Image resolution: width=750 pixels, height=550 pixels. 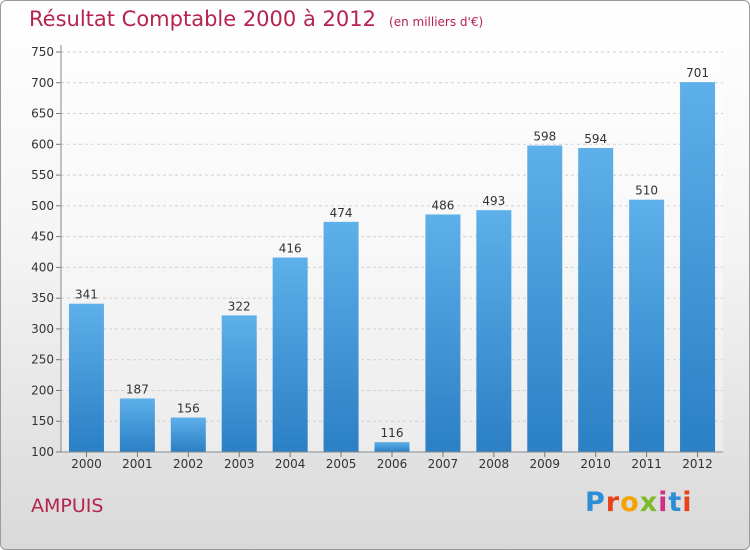 I want to click on logo-letter: r, so click(x=613, y=502).